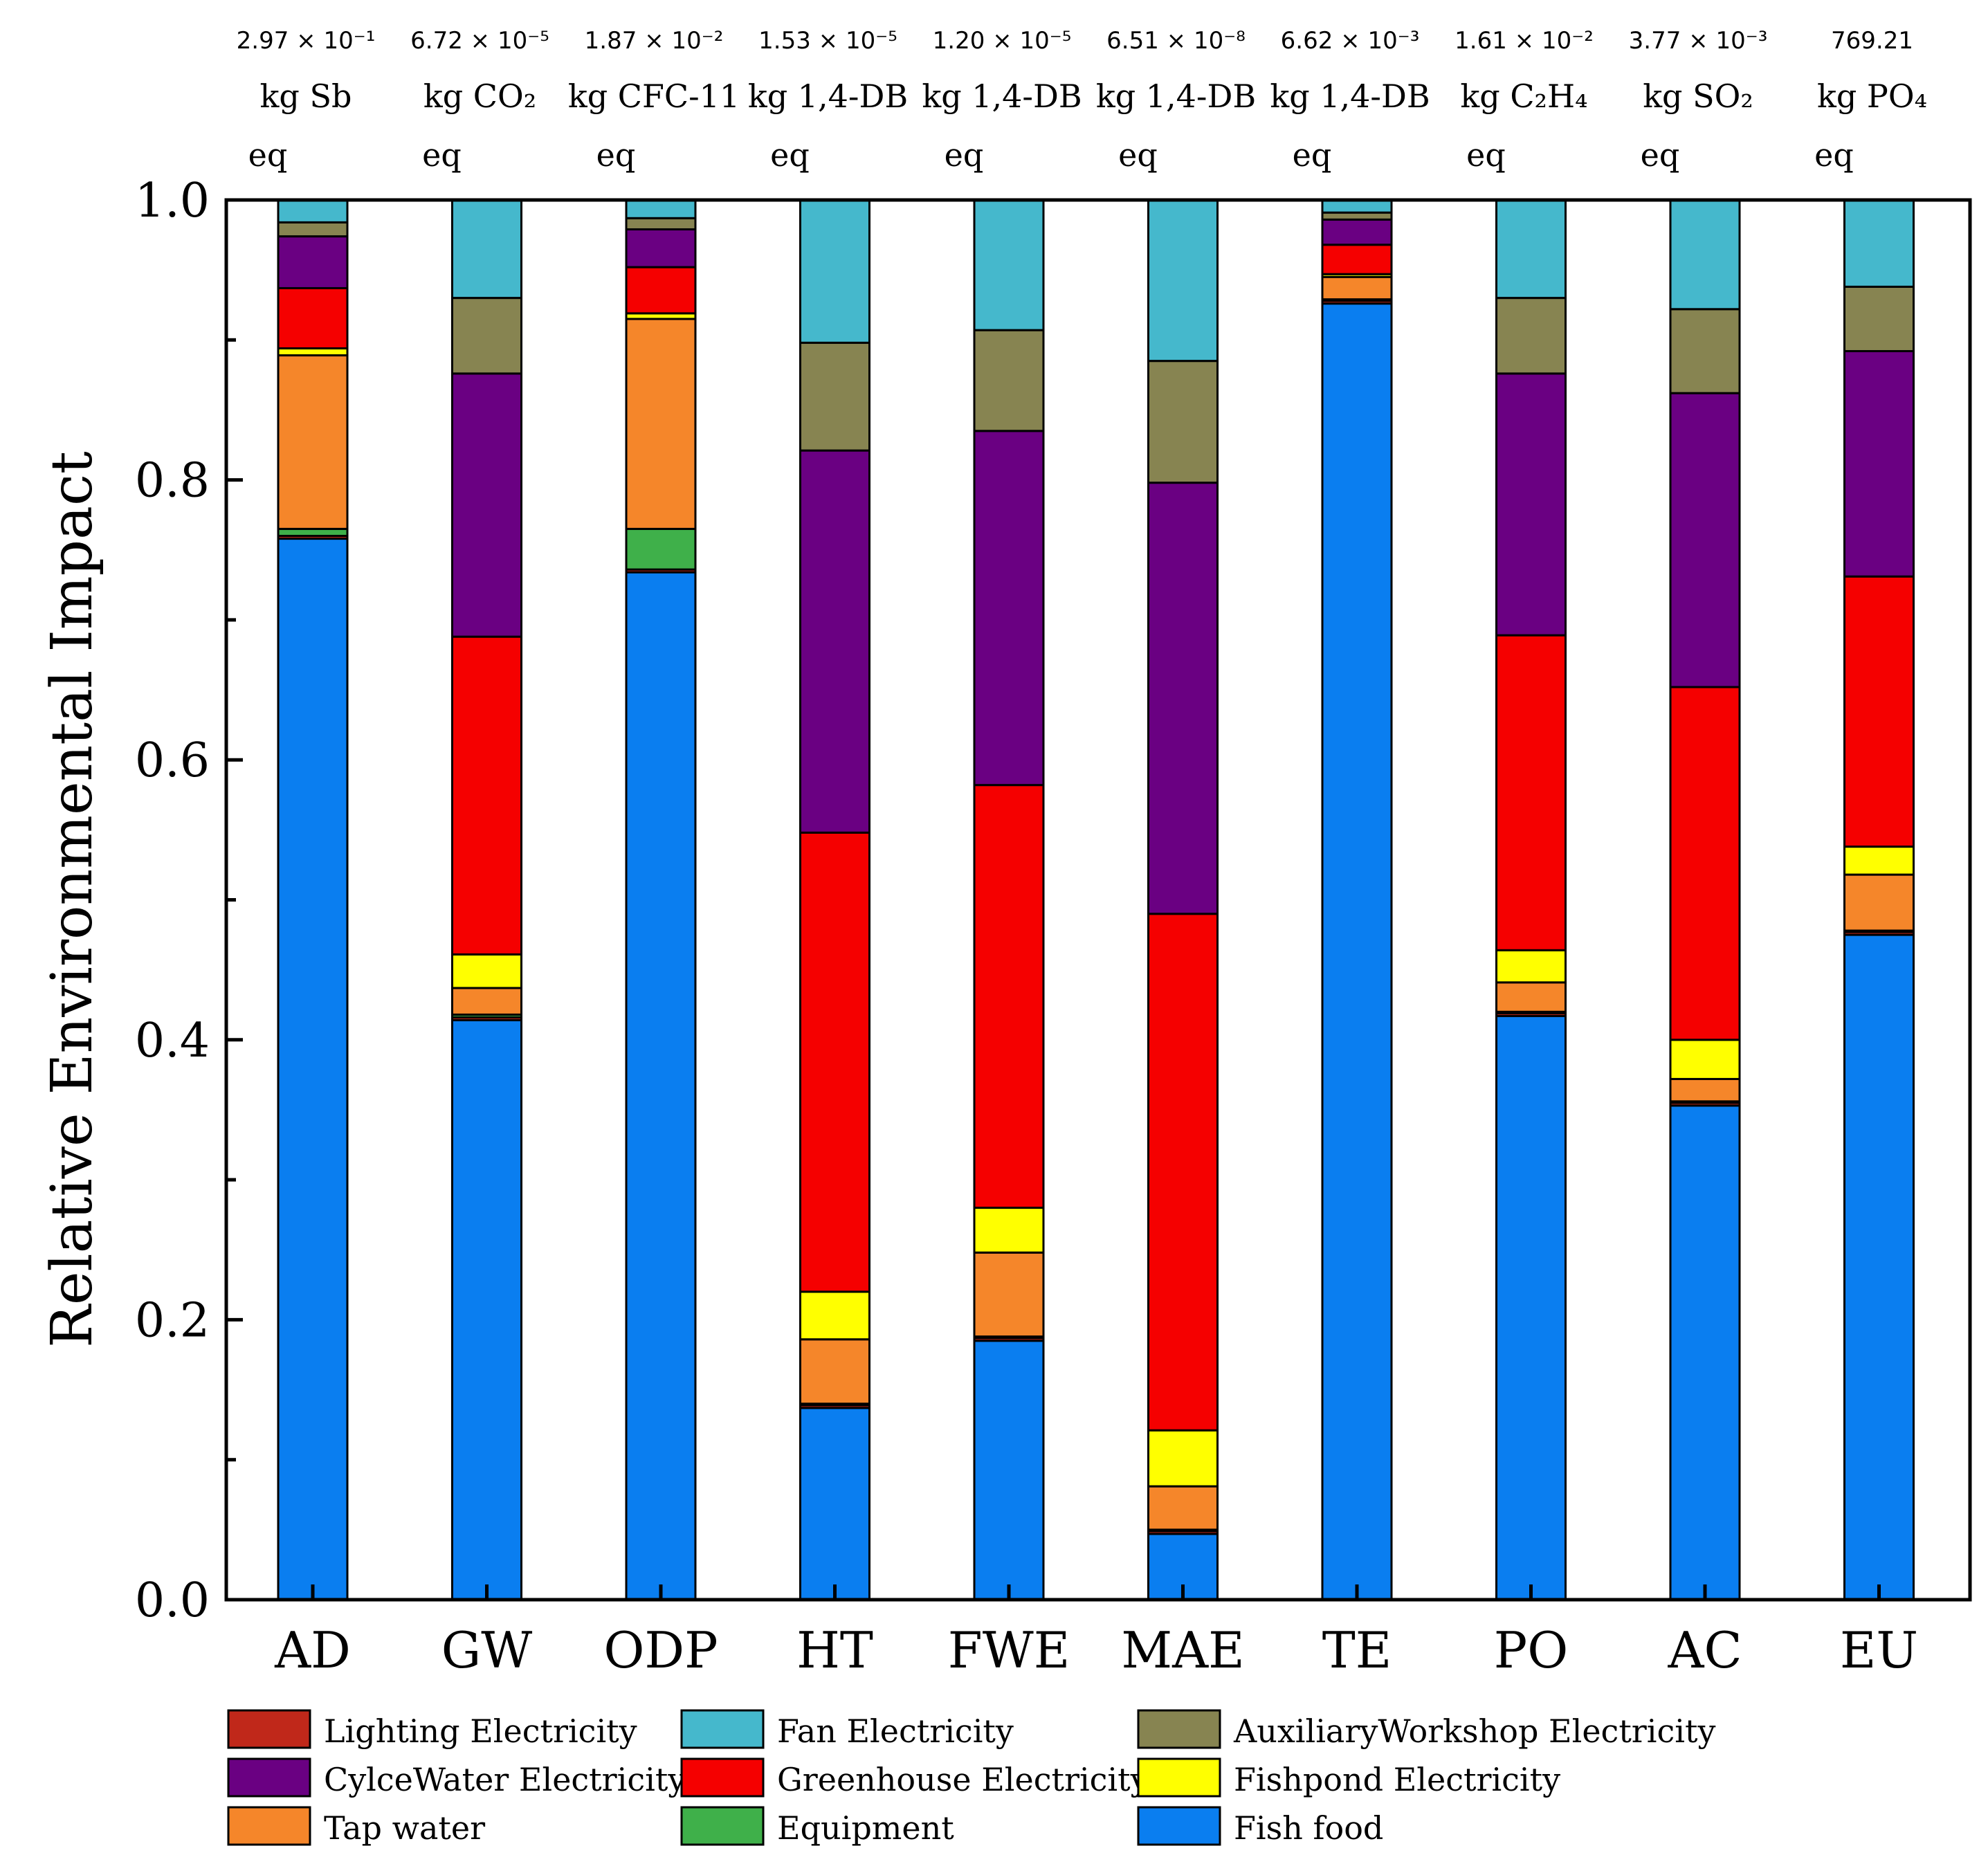  I want to click on annotation-value: 1.61 × 10⁻², so click(1524, 41).